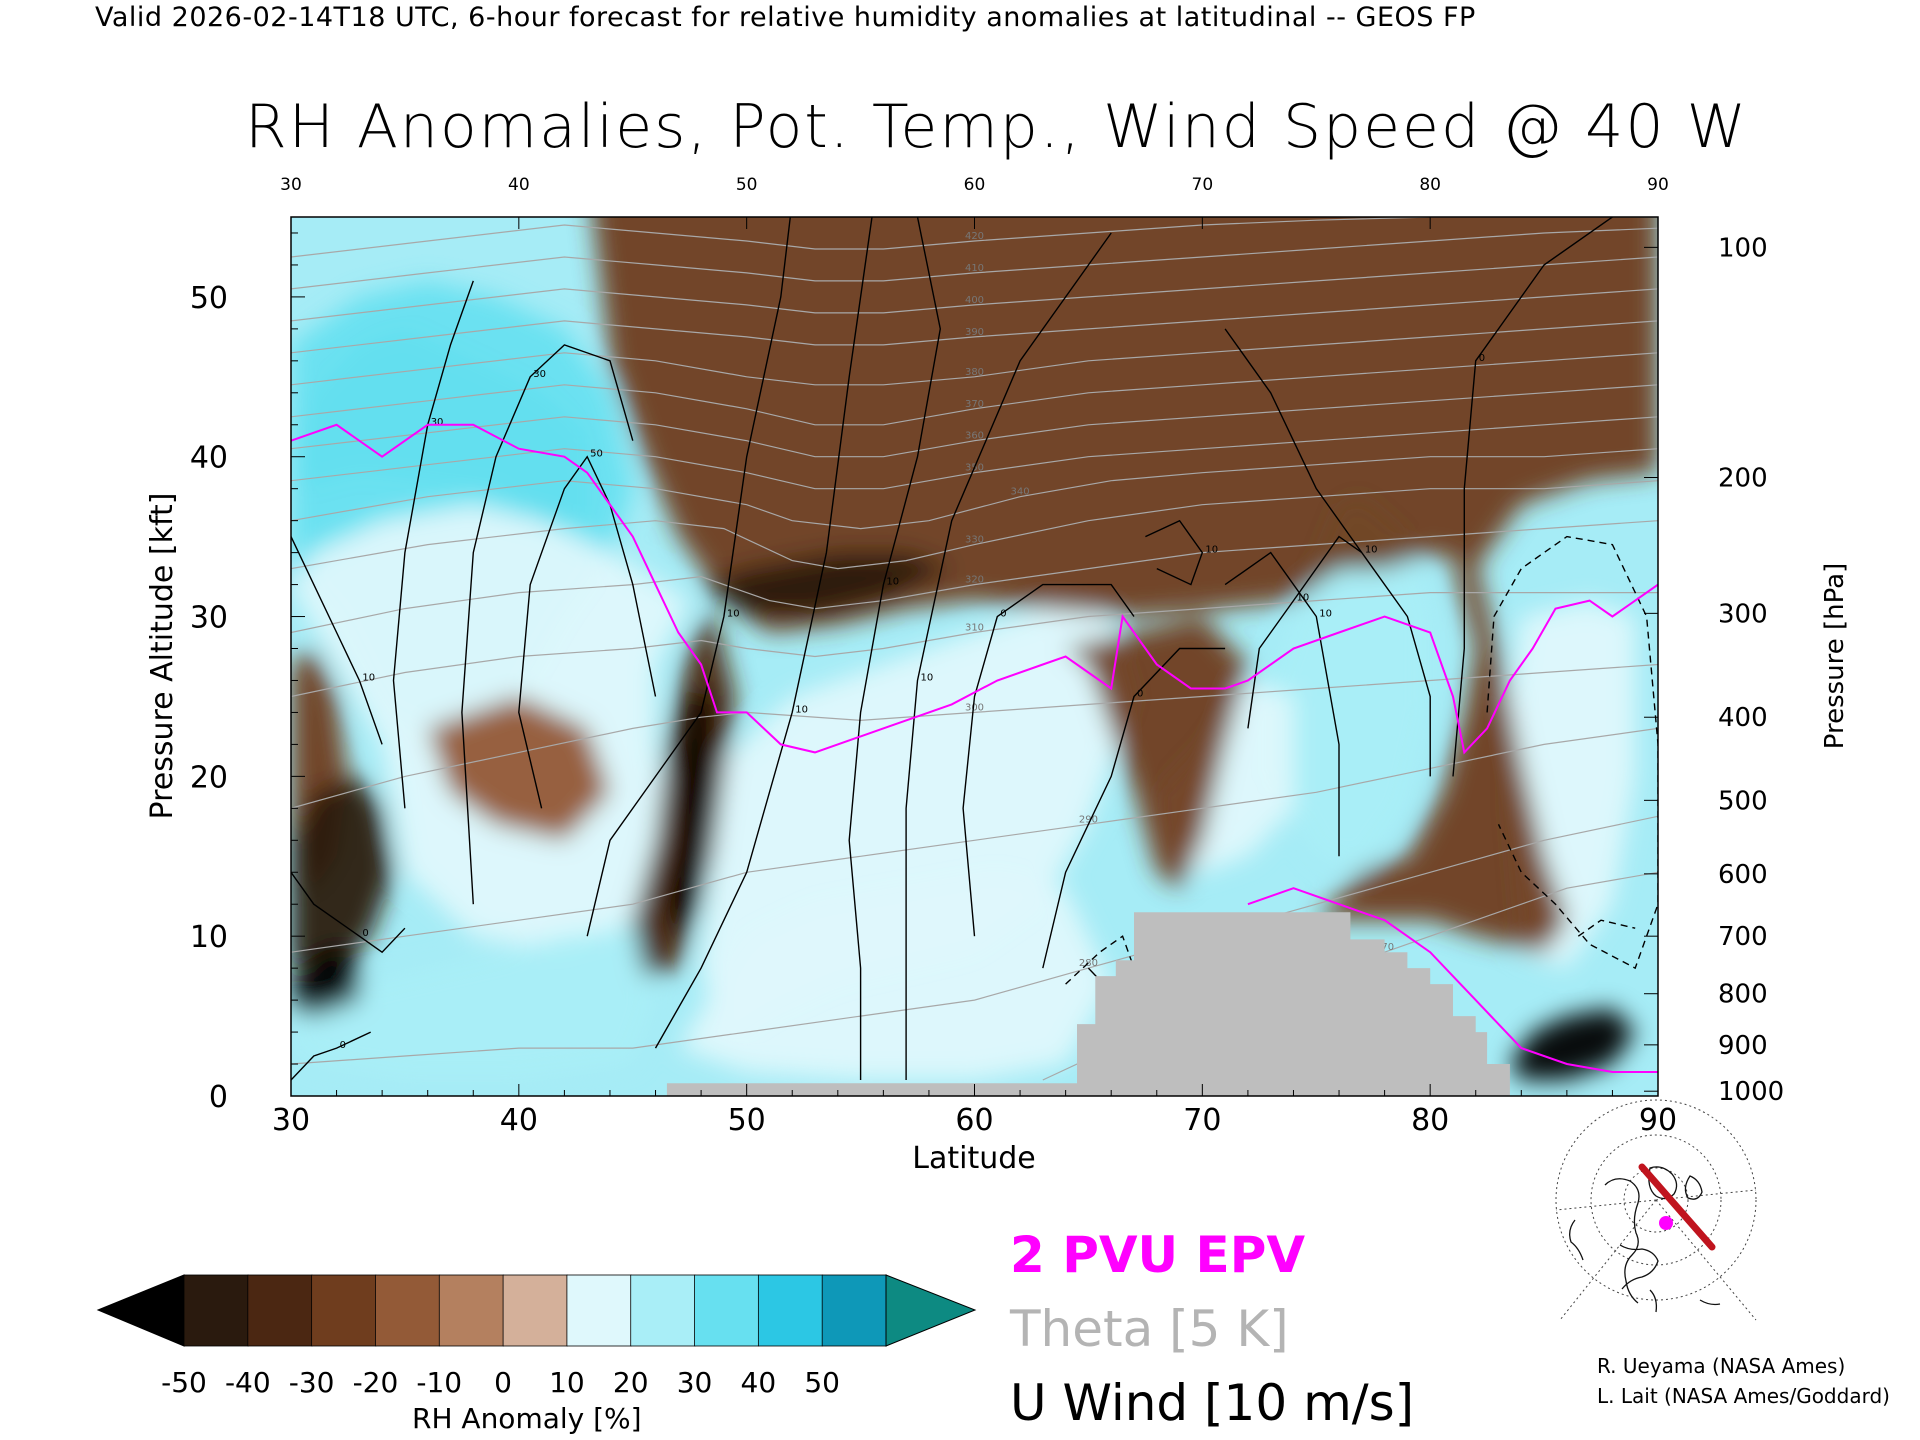 This screenshot has height=1440, width=1920. What do you see at coordinates (218, 1097) in the screenshot?
I see `y-tick-label: 0` at bounding box center [218, 1097].